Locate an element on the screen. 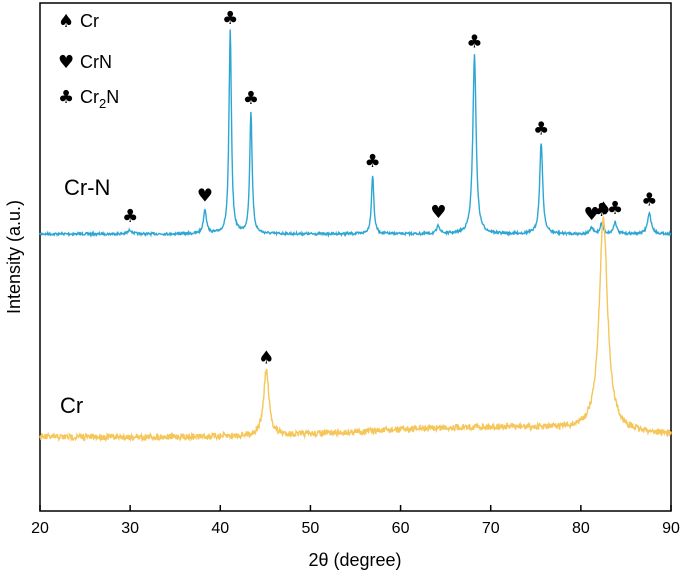  legend-heart-icon: ♥ is located at coordinates (66, 62).